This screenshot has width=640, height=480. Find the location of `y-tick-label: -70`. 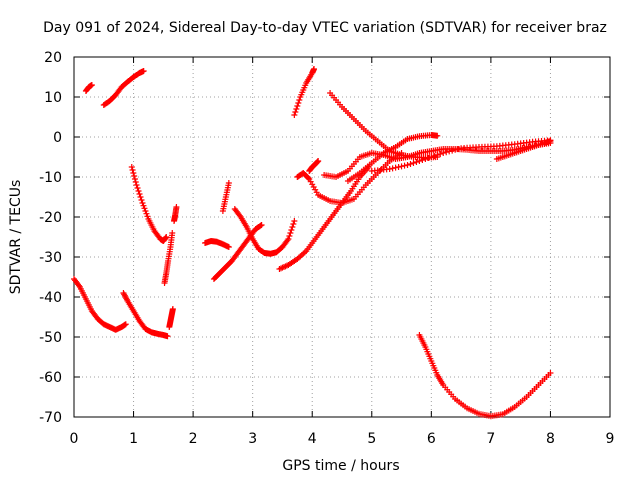

y-tick-label: -70 is located at coordinates (50, 418).